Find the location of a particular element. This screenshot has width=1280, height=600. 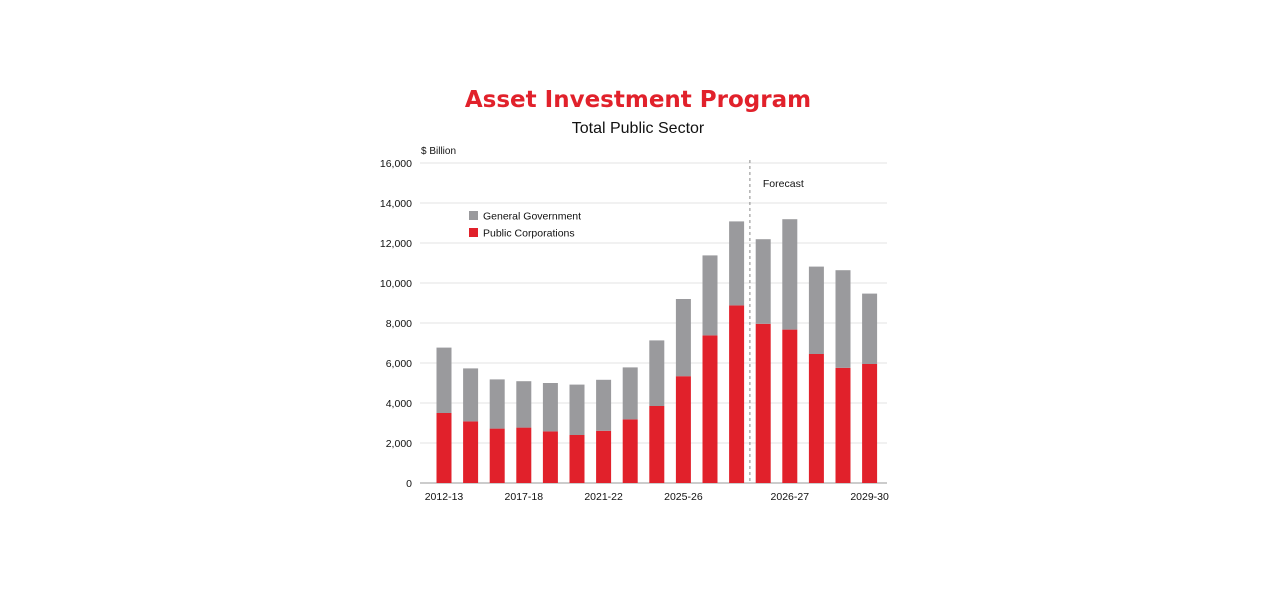

legend-label-general-government: General Government is located at coordinates (532, 217).